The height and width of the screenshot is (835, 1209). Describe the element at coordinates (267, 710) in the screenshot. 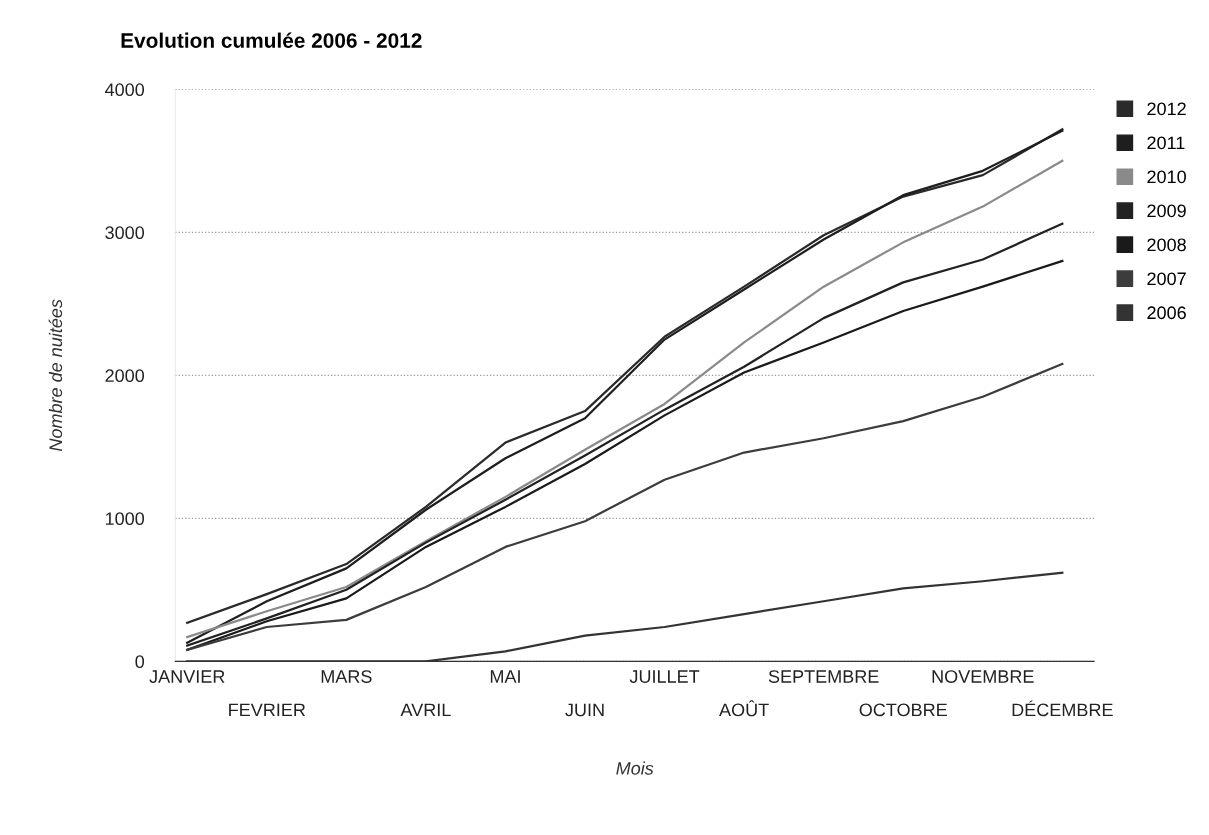

I see `x-tick-label: FEVRIER` at that location.